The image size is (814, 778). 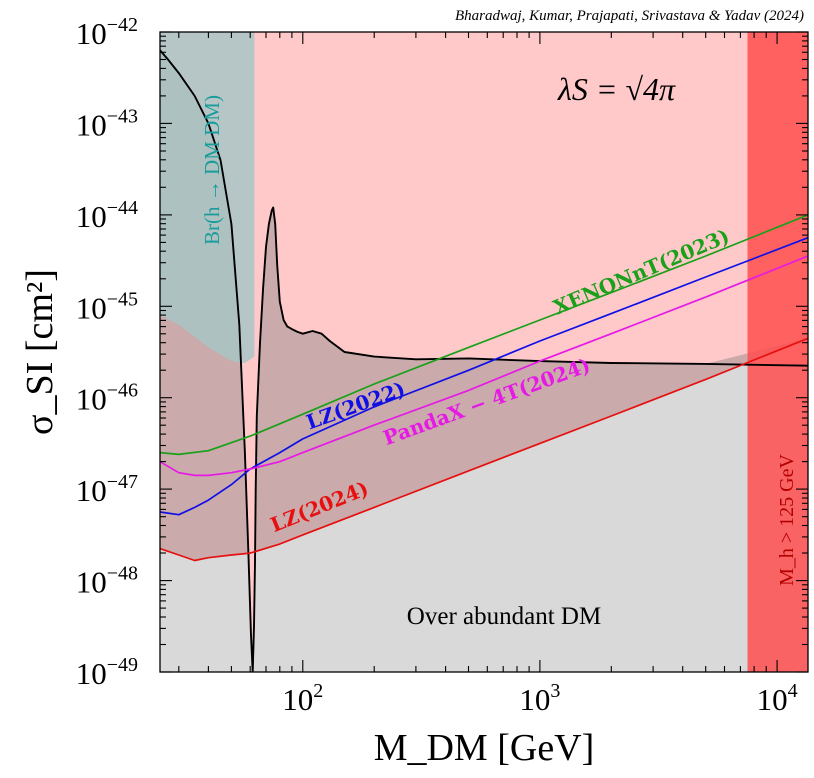 What do you see at coordinates (107, 306) in the screenshot?
I see `y-tick-label: 10−45` at bounding box center [107, 306].